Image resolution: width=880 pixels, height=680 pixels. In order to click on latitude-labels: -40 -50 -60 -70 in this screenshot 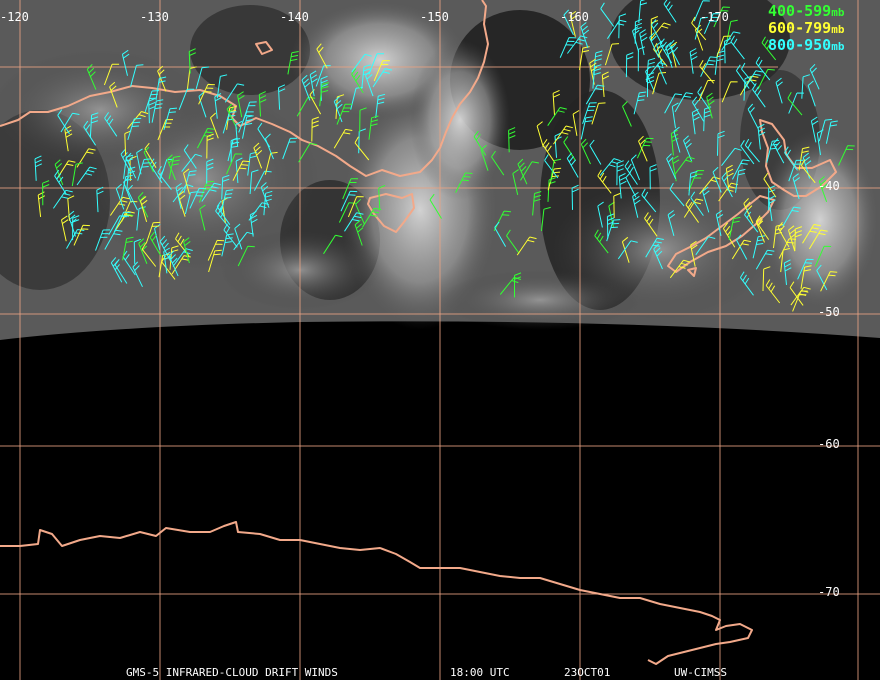, I will do `click(829, 389)`.